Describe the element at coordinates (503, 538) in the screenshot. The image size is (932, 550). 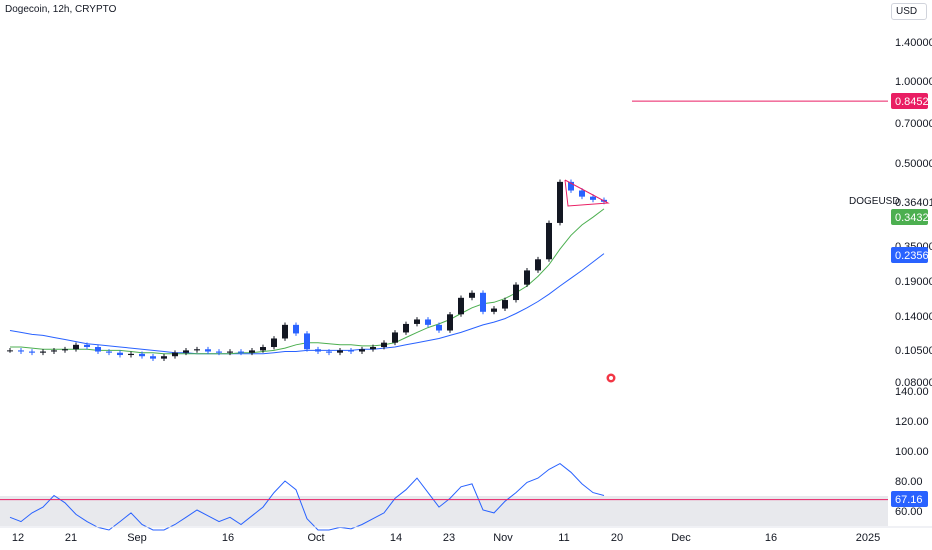
I see `time-tick-label: Nov` at that location.